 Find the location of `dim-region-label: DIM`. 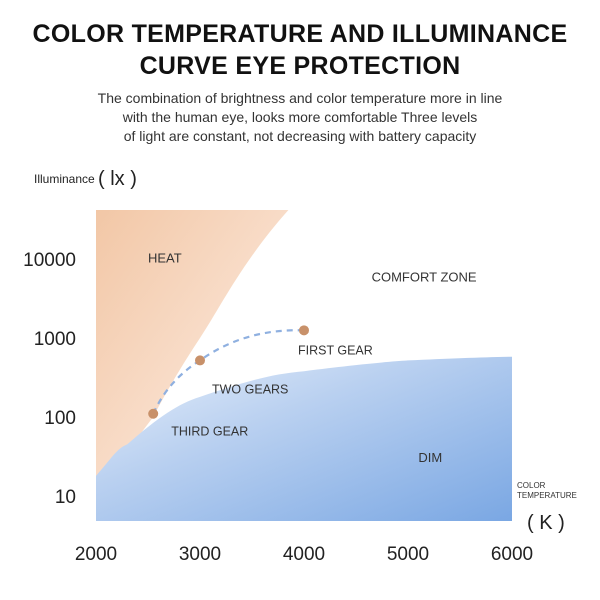

dim-region-label: DIM is located at coordinates (430, 457).